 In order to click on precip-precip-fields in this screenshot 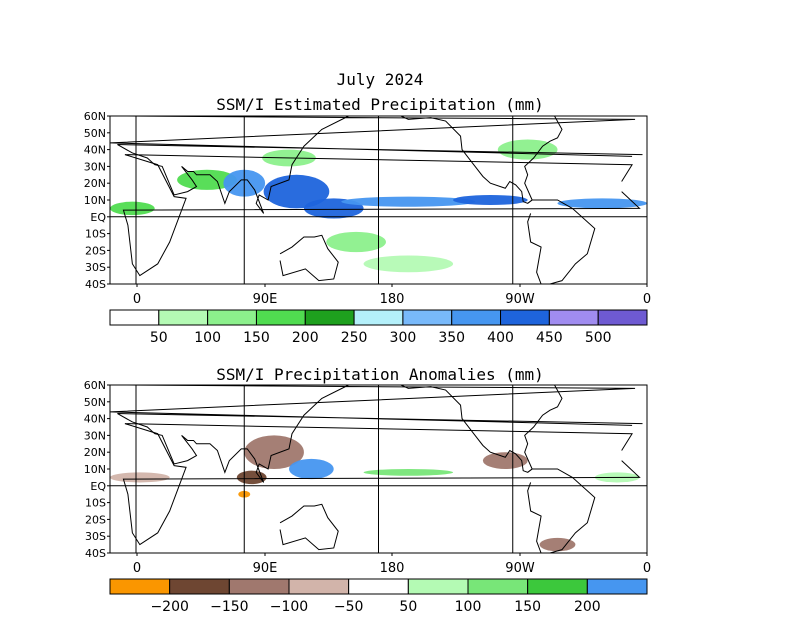, I will do `click(378, 206)`.